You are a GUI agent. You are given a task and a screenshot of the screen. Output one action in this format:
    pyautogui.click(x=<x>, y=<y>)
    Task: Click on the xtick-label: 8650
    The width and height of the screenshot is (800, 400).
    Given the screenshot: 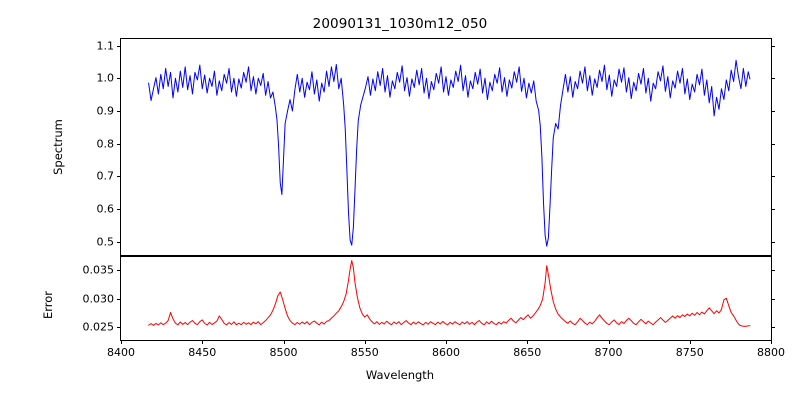 What is the action you would take?
    pyautogui.click(x=527, y=352)
    